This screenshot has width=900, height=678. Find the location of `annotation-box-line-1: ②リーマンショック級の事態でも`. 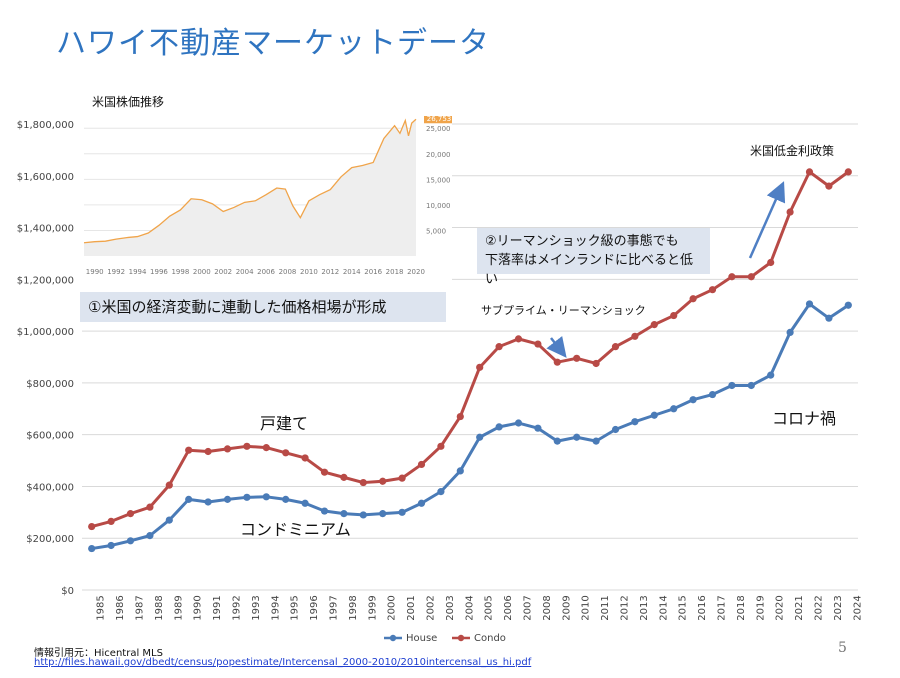

annotation-box-line-1: ②リーマンショック級の事態でも is located at coordinates (582, 241).